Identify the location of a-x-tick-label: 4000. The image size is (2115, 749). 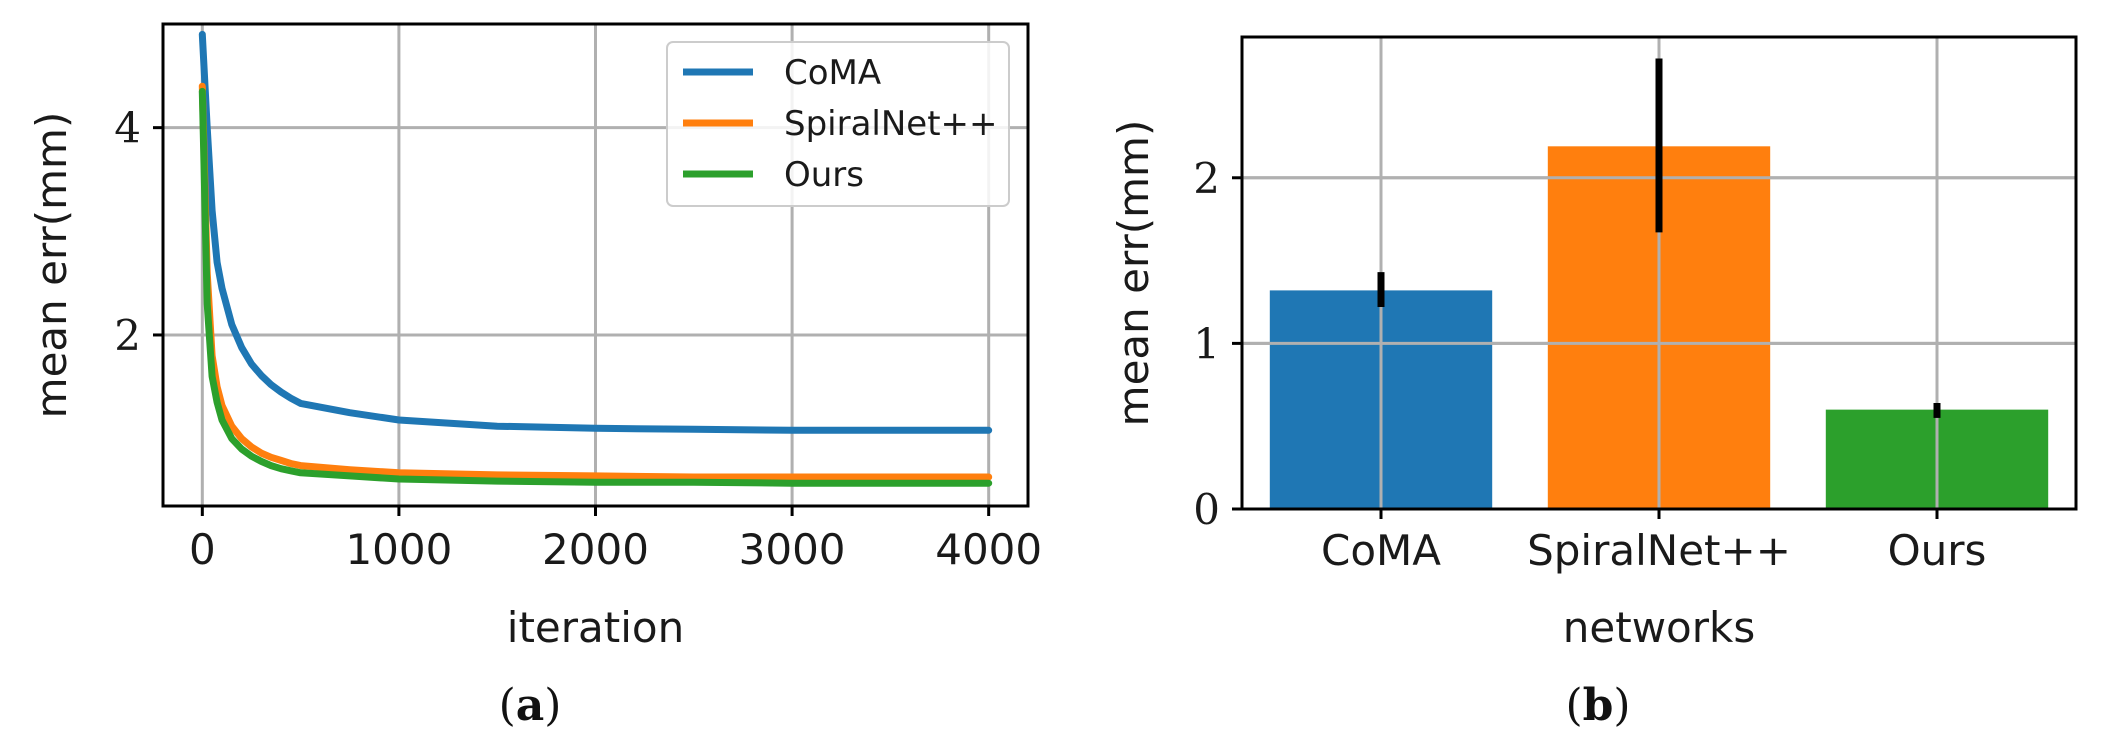
(988, 549).